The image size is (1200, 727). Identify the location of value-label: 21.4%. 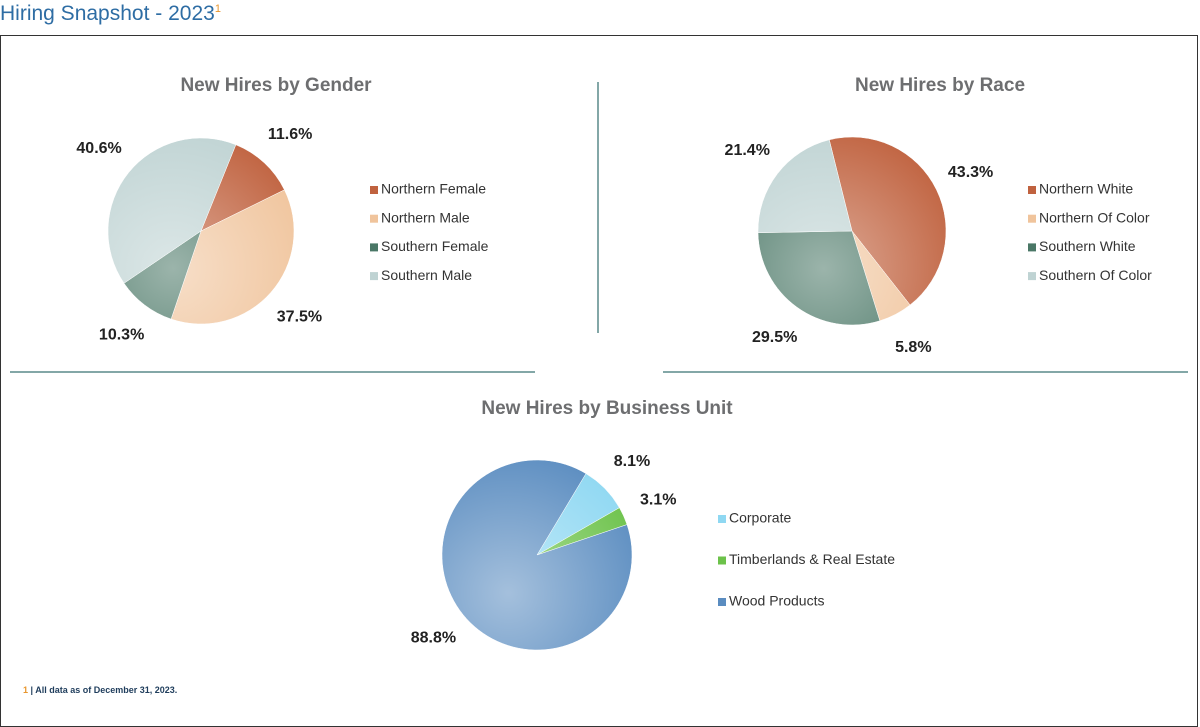
(747, 150).